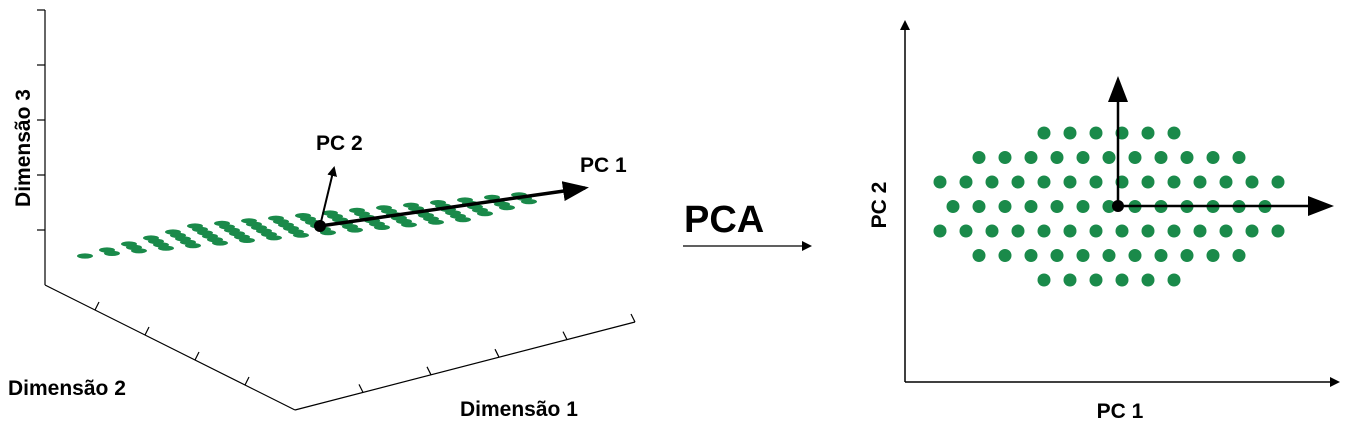 The width and height of the screenshot is (1362, 437). What do you see at coordinates (170, 347) in the screenshot?
I see `y-axis` at bounding box center [170, 347].